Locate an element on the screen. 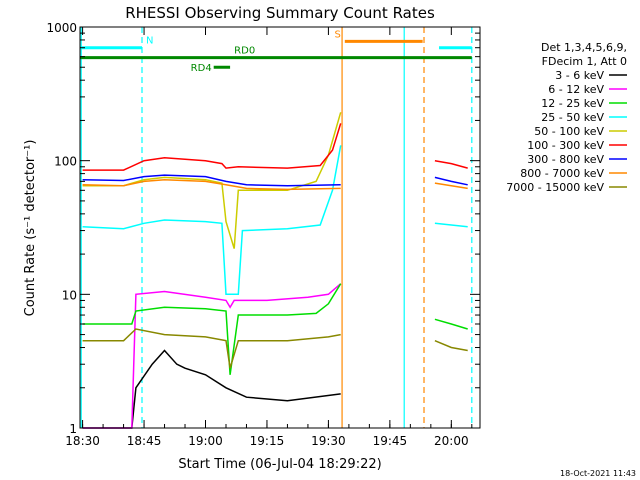 Image resolution: width=640 pixels, height=480 pixels. flag-label-n: N is located at coordinates (149, 41).